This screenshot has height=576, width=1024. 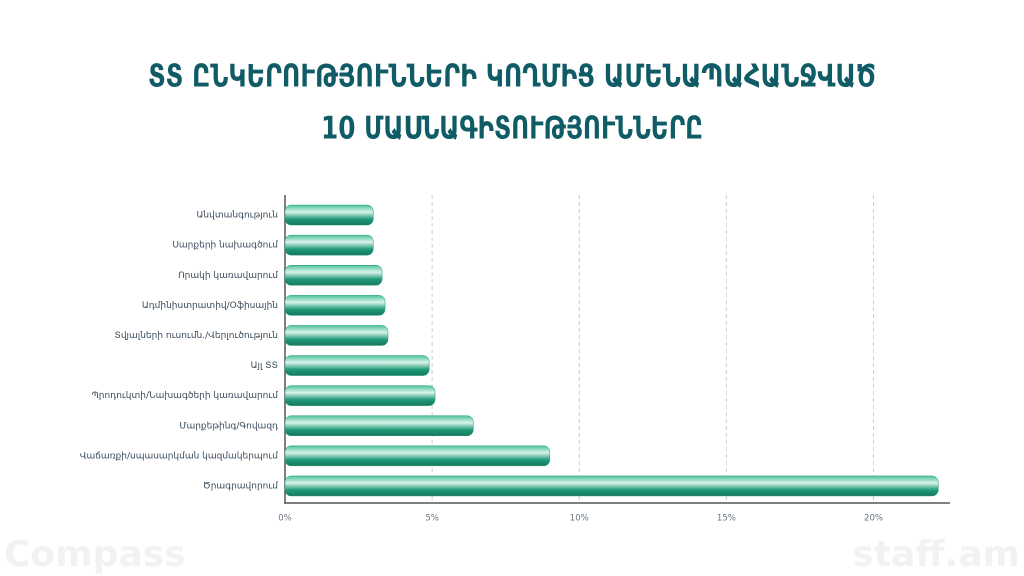 I want to click on y-tick-label: Որակի կառավարում, so click(x=228, y=276).